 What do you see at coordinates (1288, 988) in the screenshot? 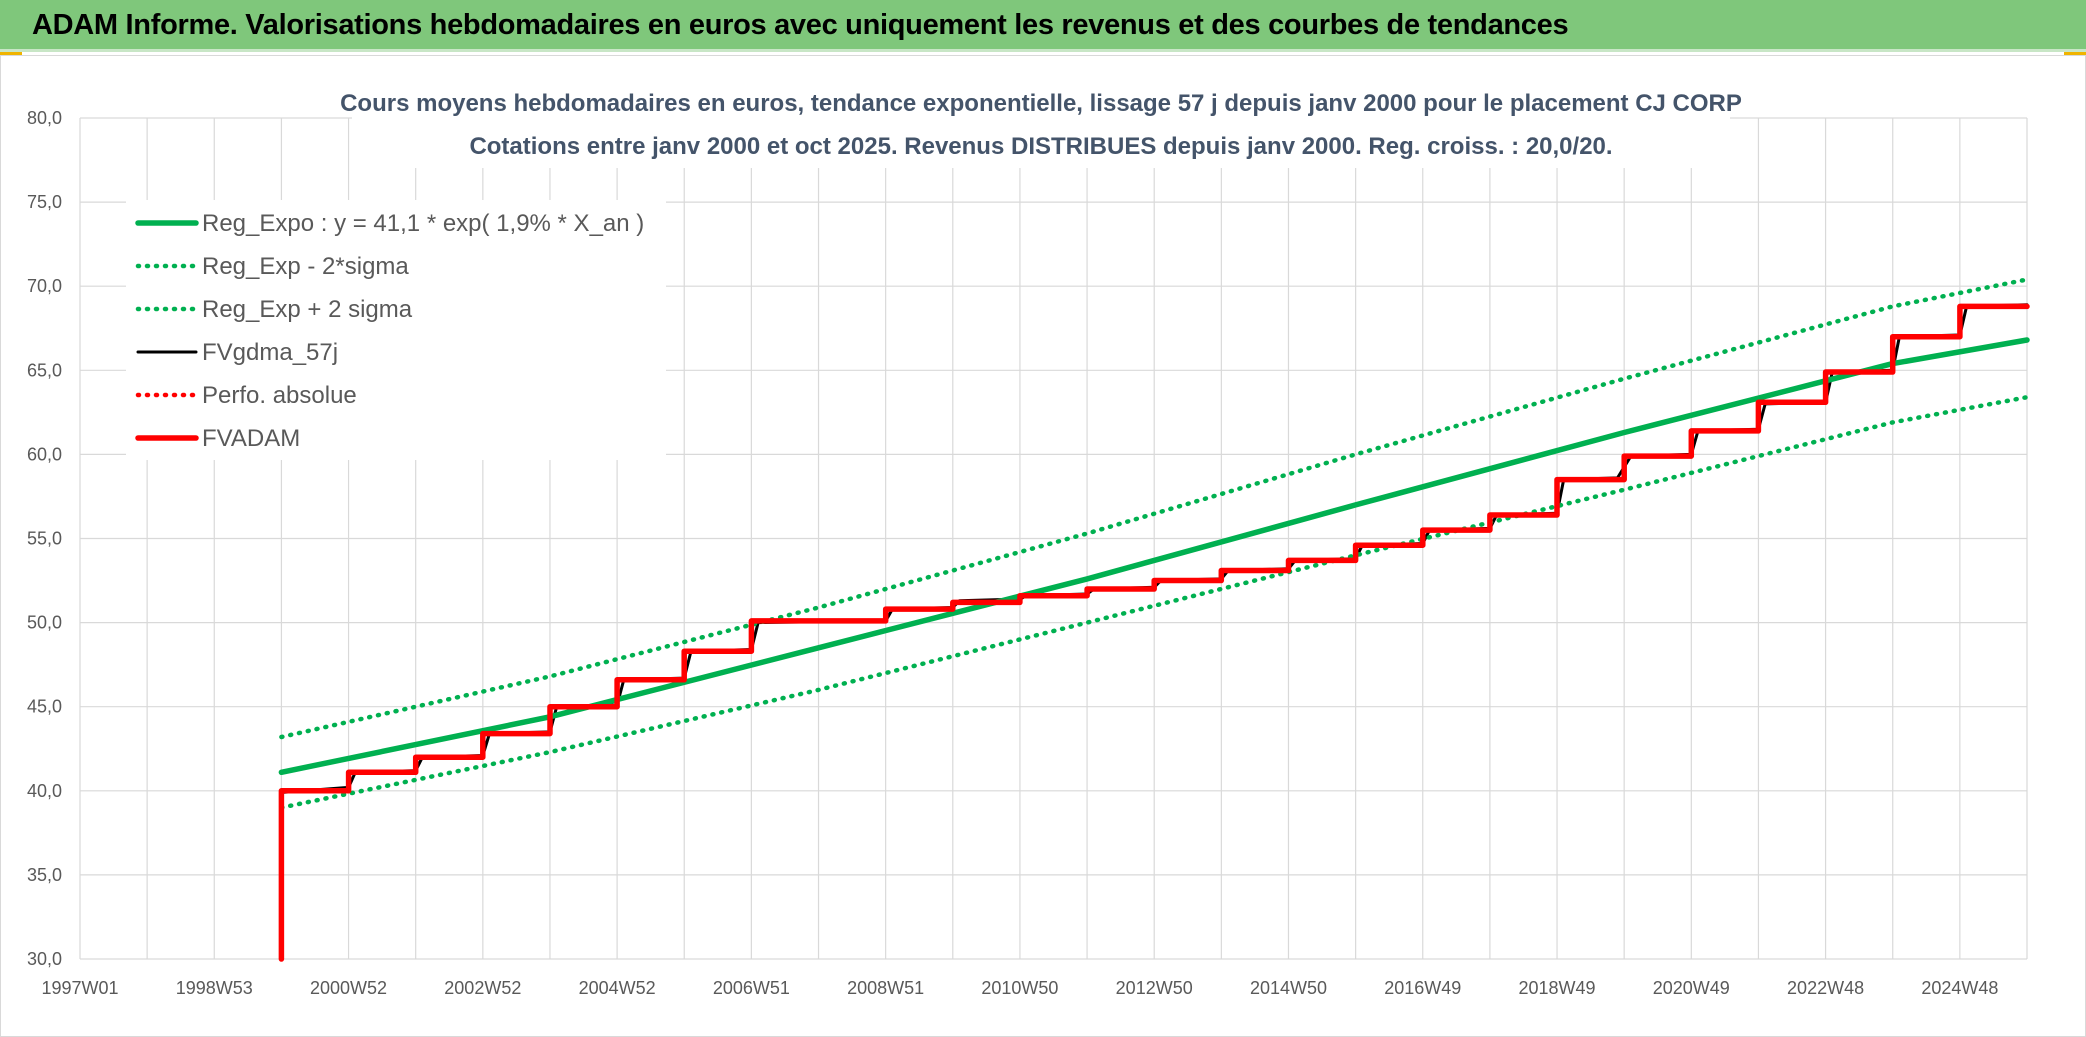
I see `x-tick-label: 2014W50` at bounding box center [1288, 988].